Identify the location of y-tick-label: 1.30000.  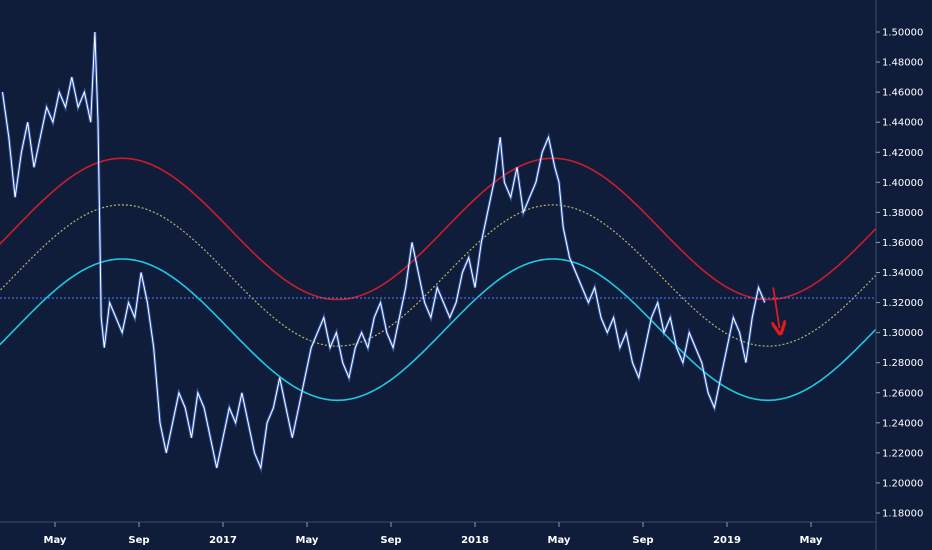
(902, 333).